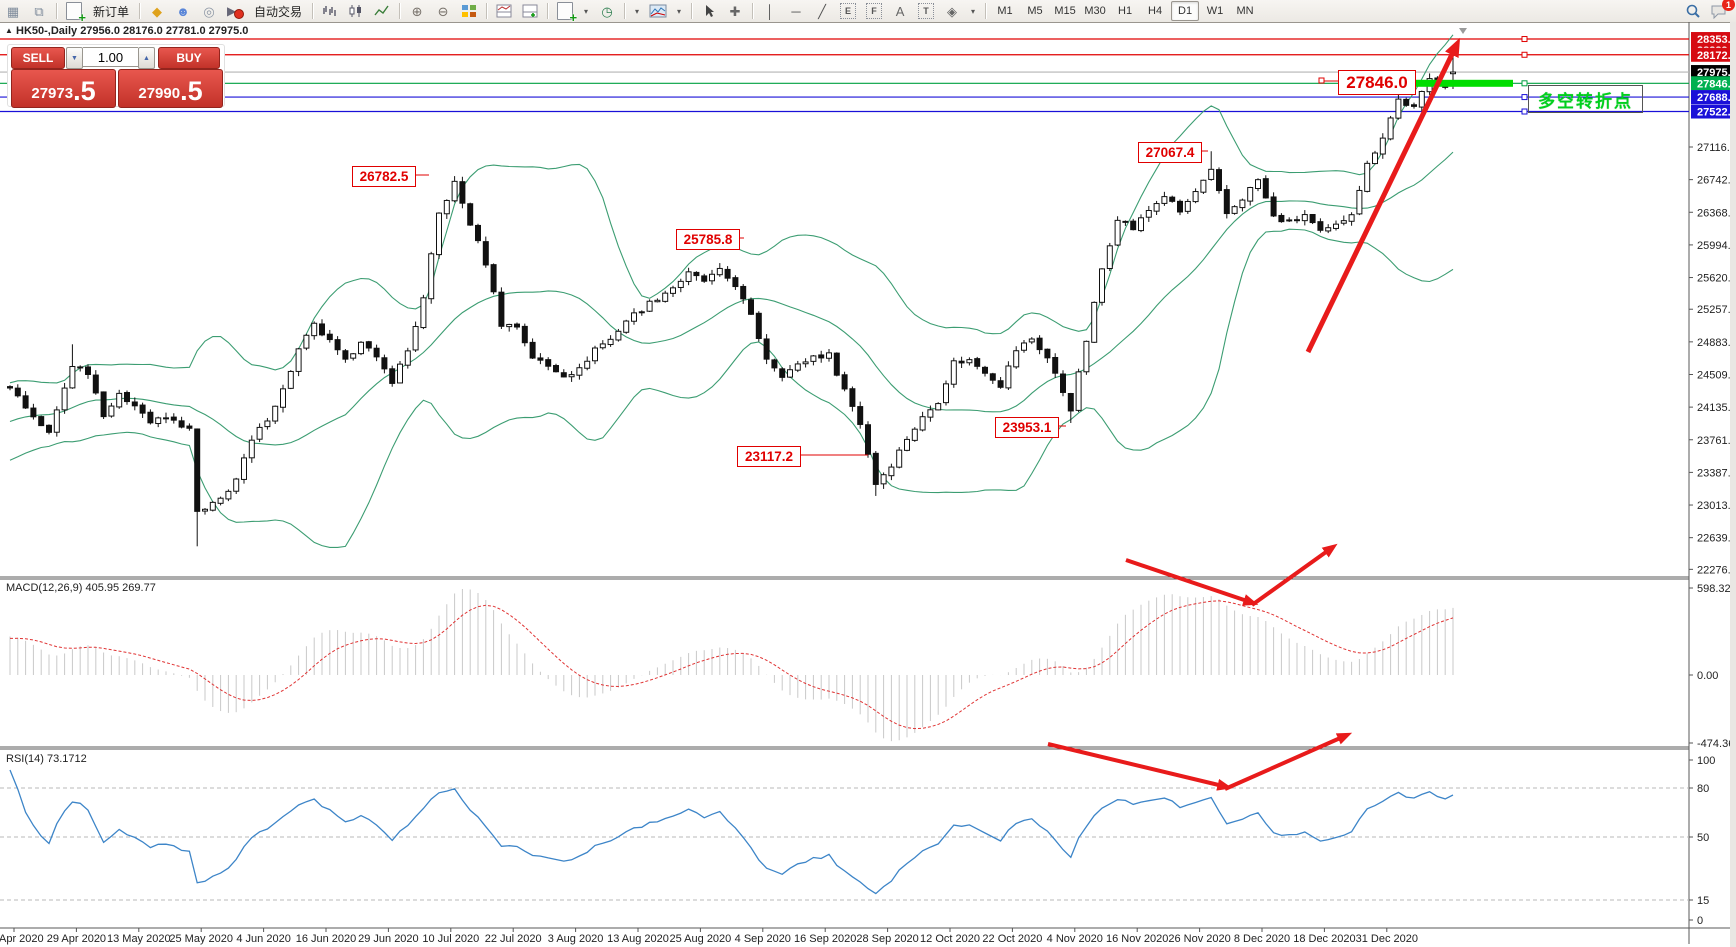 Image resolution: width=1736 pixels, height=947 pixels. What do you see at coordinates (469, 11) in the screenshot?
I see `tile-windows-icon` at bounding box center [469, 11].